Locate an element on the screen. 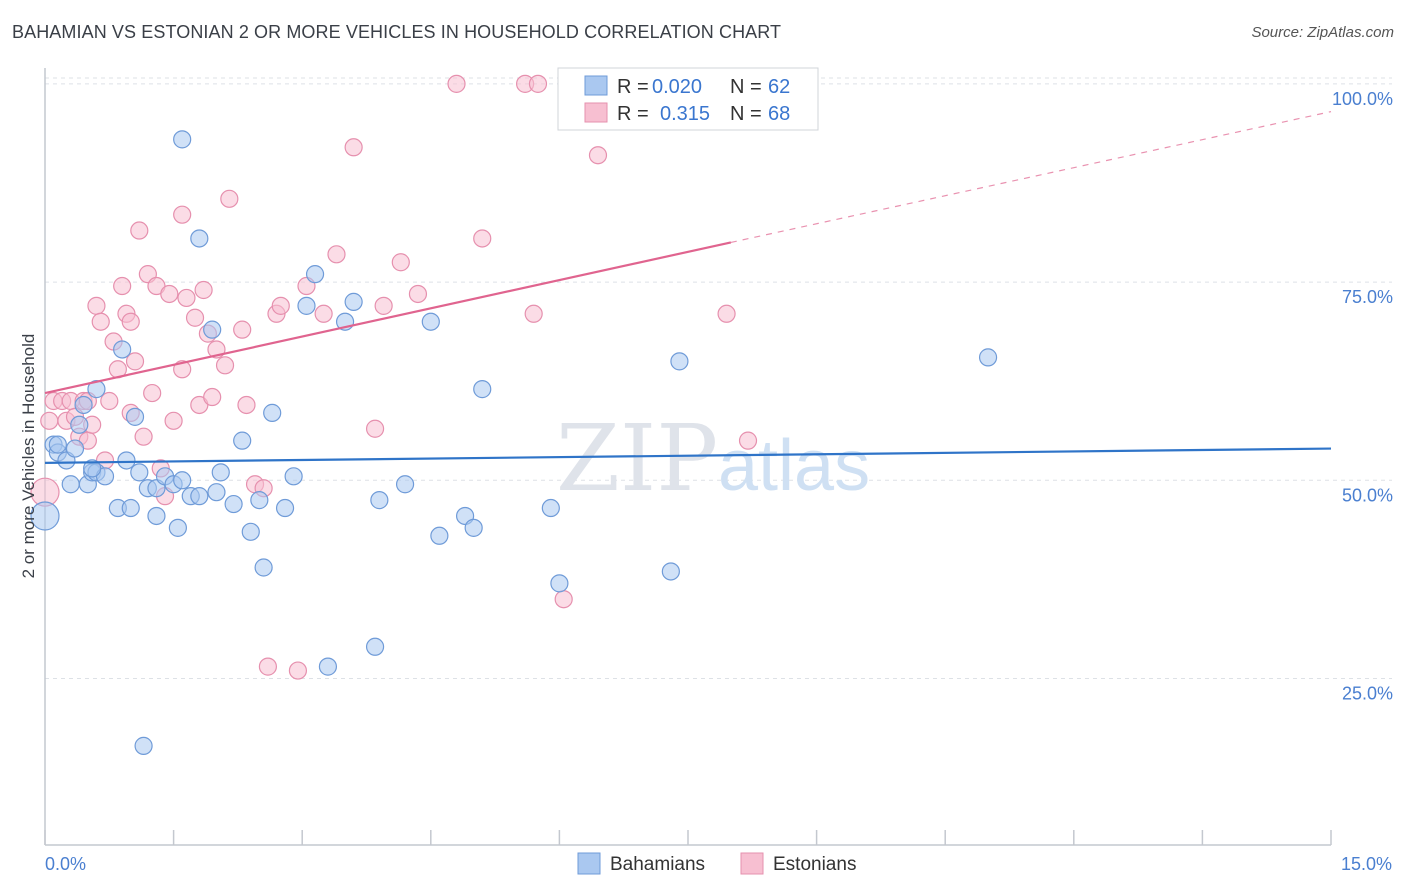 The image size is (1406, 892). source-label: Source: ZipAtlas.com is located at coordinates (1322, 32).